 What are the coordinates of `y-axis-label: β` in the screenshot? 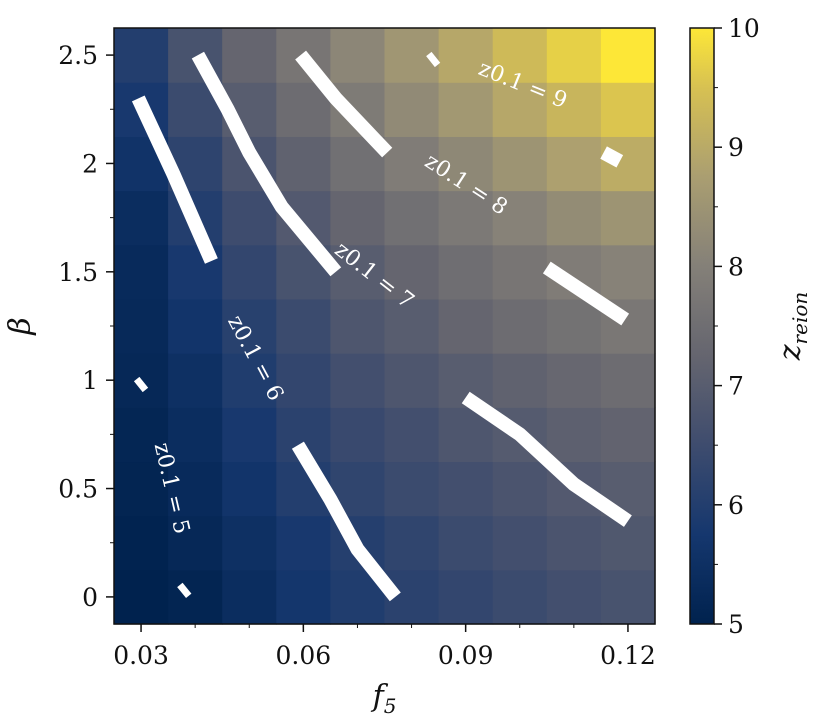 It's located at (20, 326).